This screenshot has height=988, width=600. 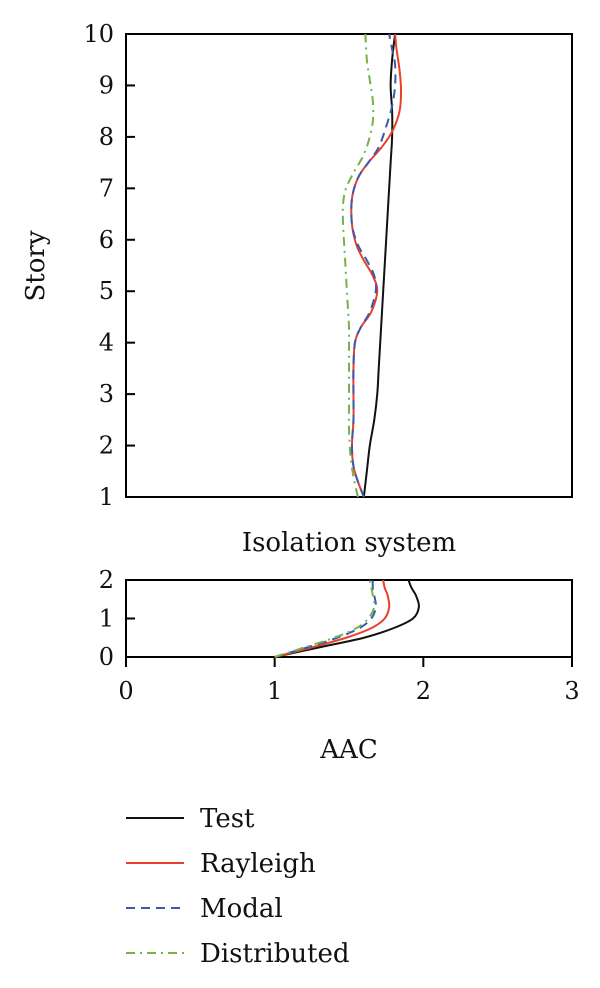 I want to click on lower-y-tick-label-2: 2, so click(x=106, y=580).